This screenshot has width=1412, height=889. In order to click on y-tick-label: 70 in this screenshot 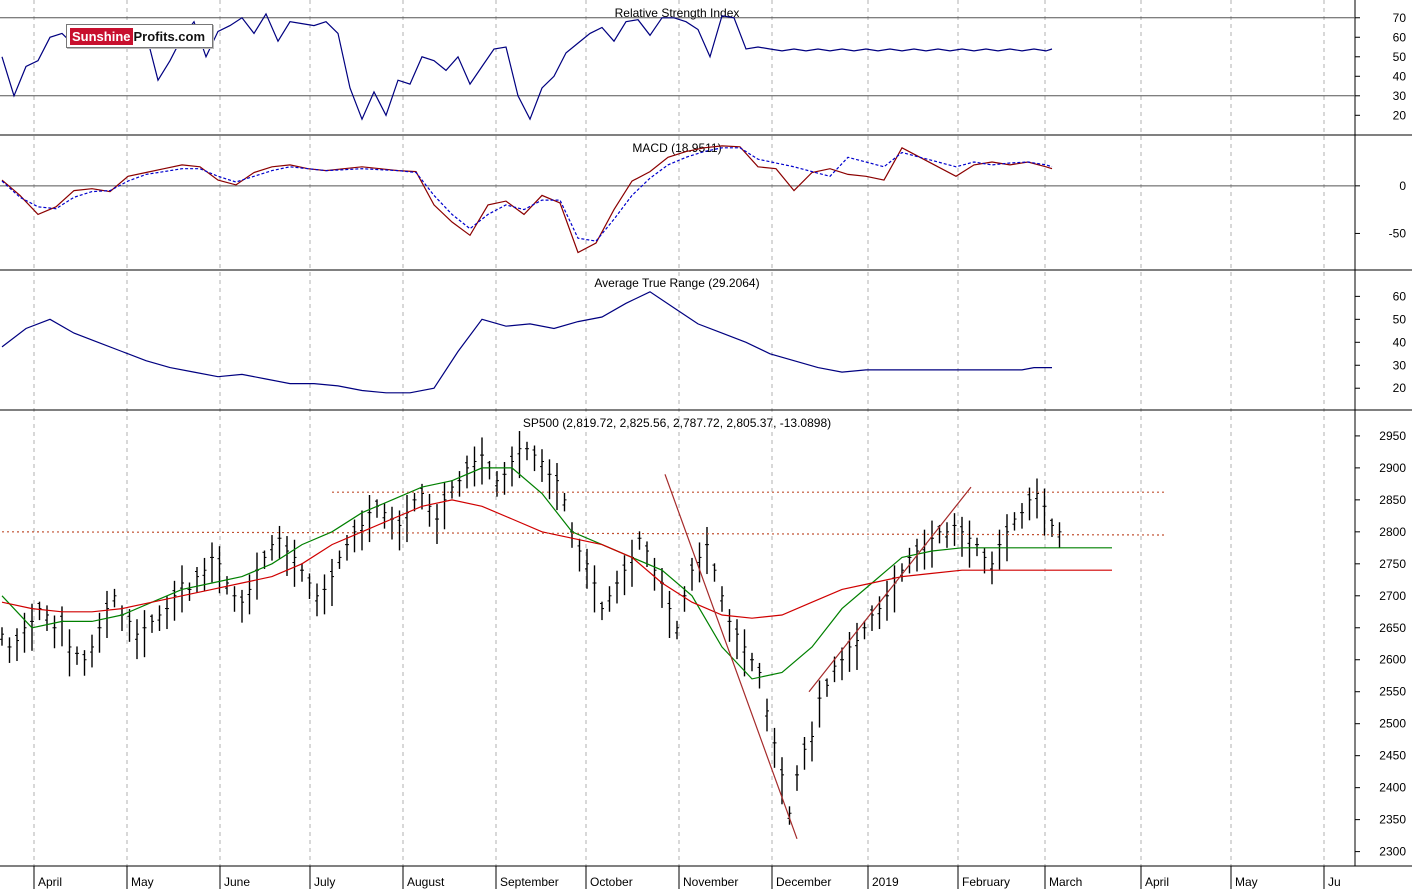, I will do `click(1400, 18)`.